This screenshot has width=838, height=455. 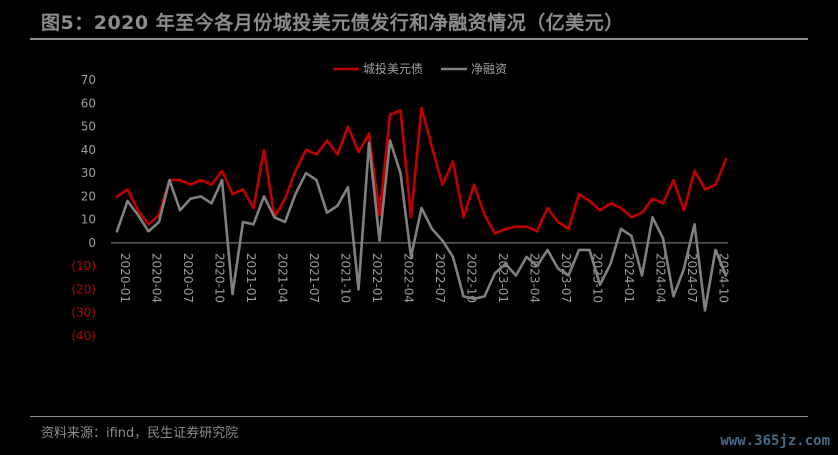 What do you see at coordinates (283, 278) in the screenshot?
I see `x-tick-label: 2021-04` at bounding box center [283, 278].